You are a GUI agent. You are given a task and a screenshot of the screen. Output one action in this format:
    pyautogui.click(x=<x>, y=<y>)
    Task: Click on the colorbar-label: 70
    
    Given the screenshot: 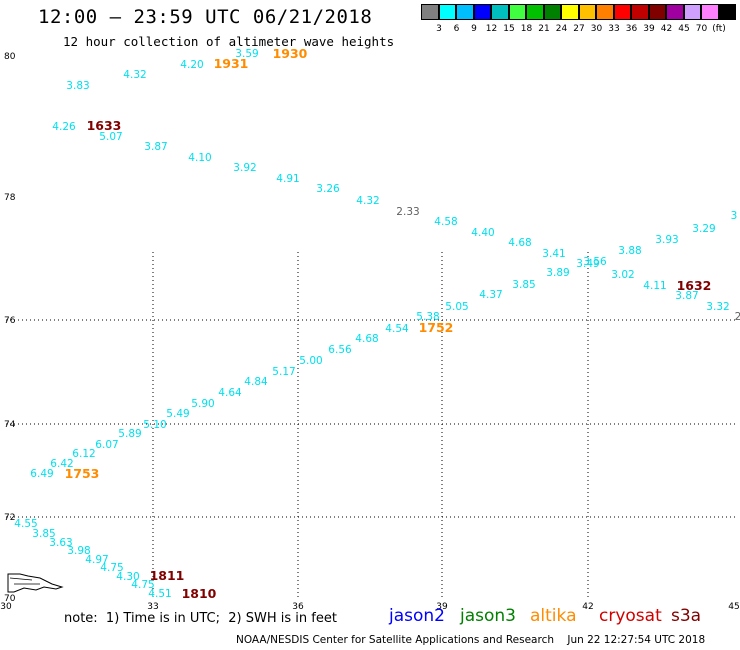 What is the action you would take?
    pyautogui.click(x=701, y=29)
    